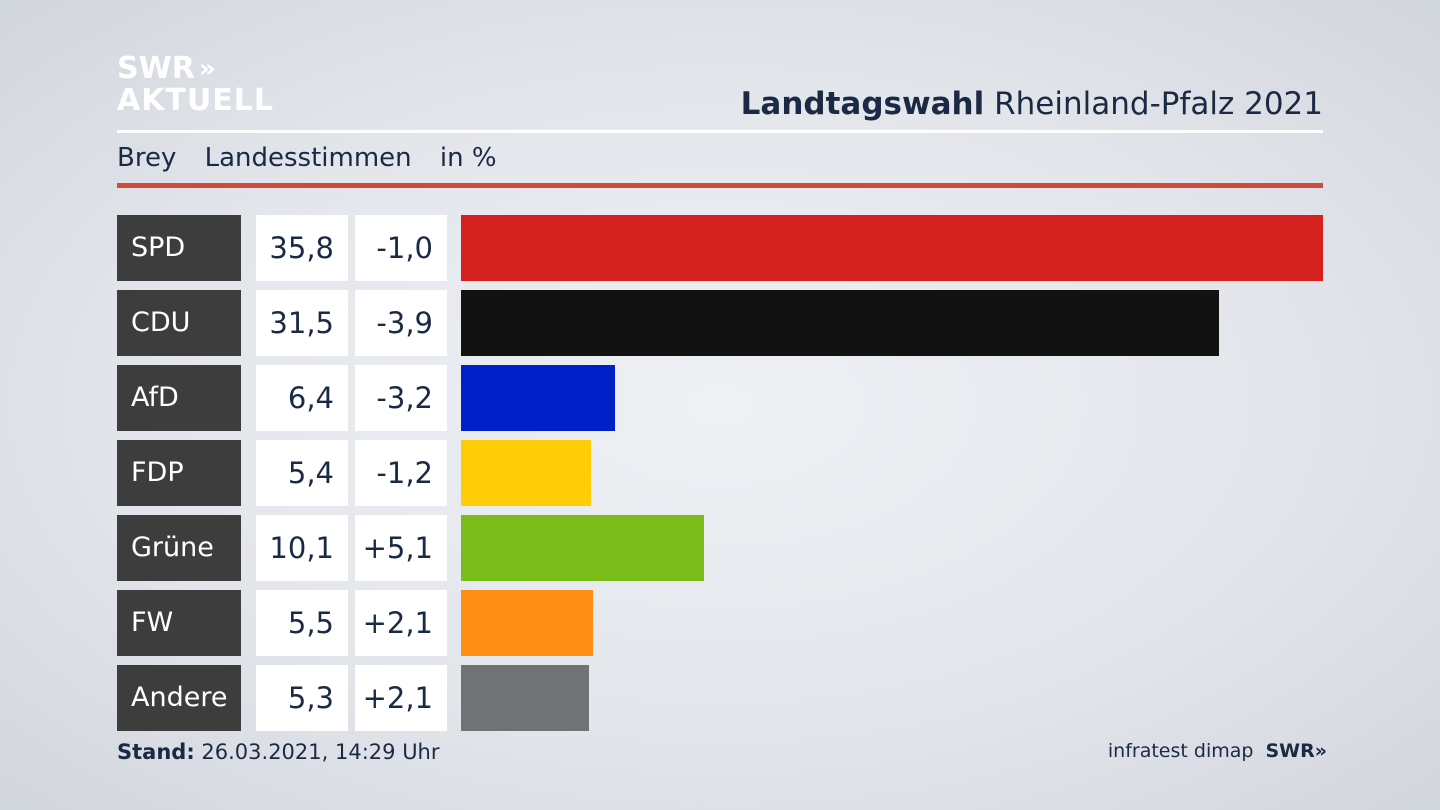 This screenshot has width=1440, height=810. What do you see at coordinates (1158, 104) in the screenshot?
I see `title-rest: Rheinland-Pfalz 2021` at bounding box center [1158, 104].